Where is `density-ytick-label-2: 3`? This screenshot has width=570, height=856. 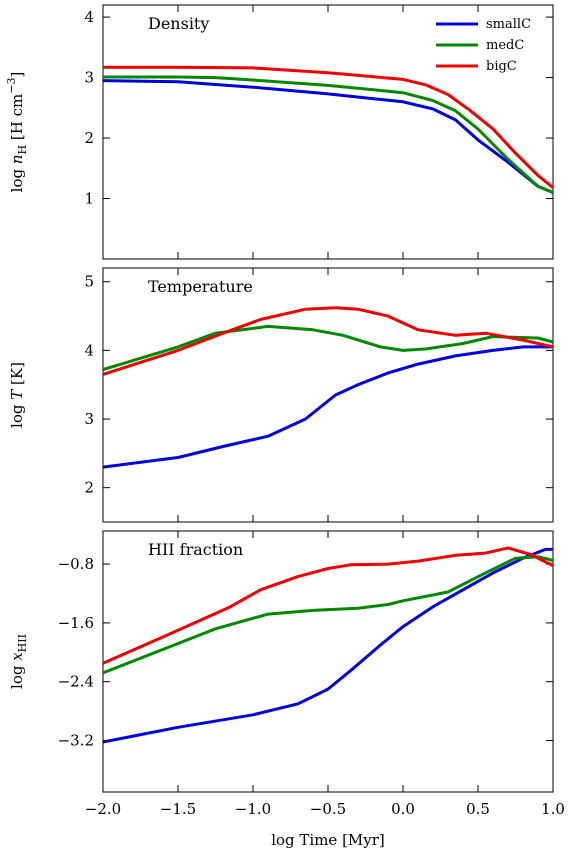
density-ytick-label-2: 3 is located at coordinates (89, 78).